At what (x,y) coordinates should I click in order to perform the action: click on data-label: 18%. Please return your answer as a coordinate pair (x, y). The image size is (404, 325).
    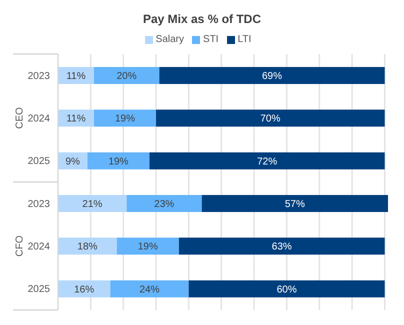
    Looking at the image, I should click on (87, 247).